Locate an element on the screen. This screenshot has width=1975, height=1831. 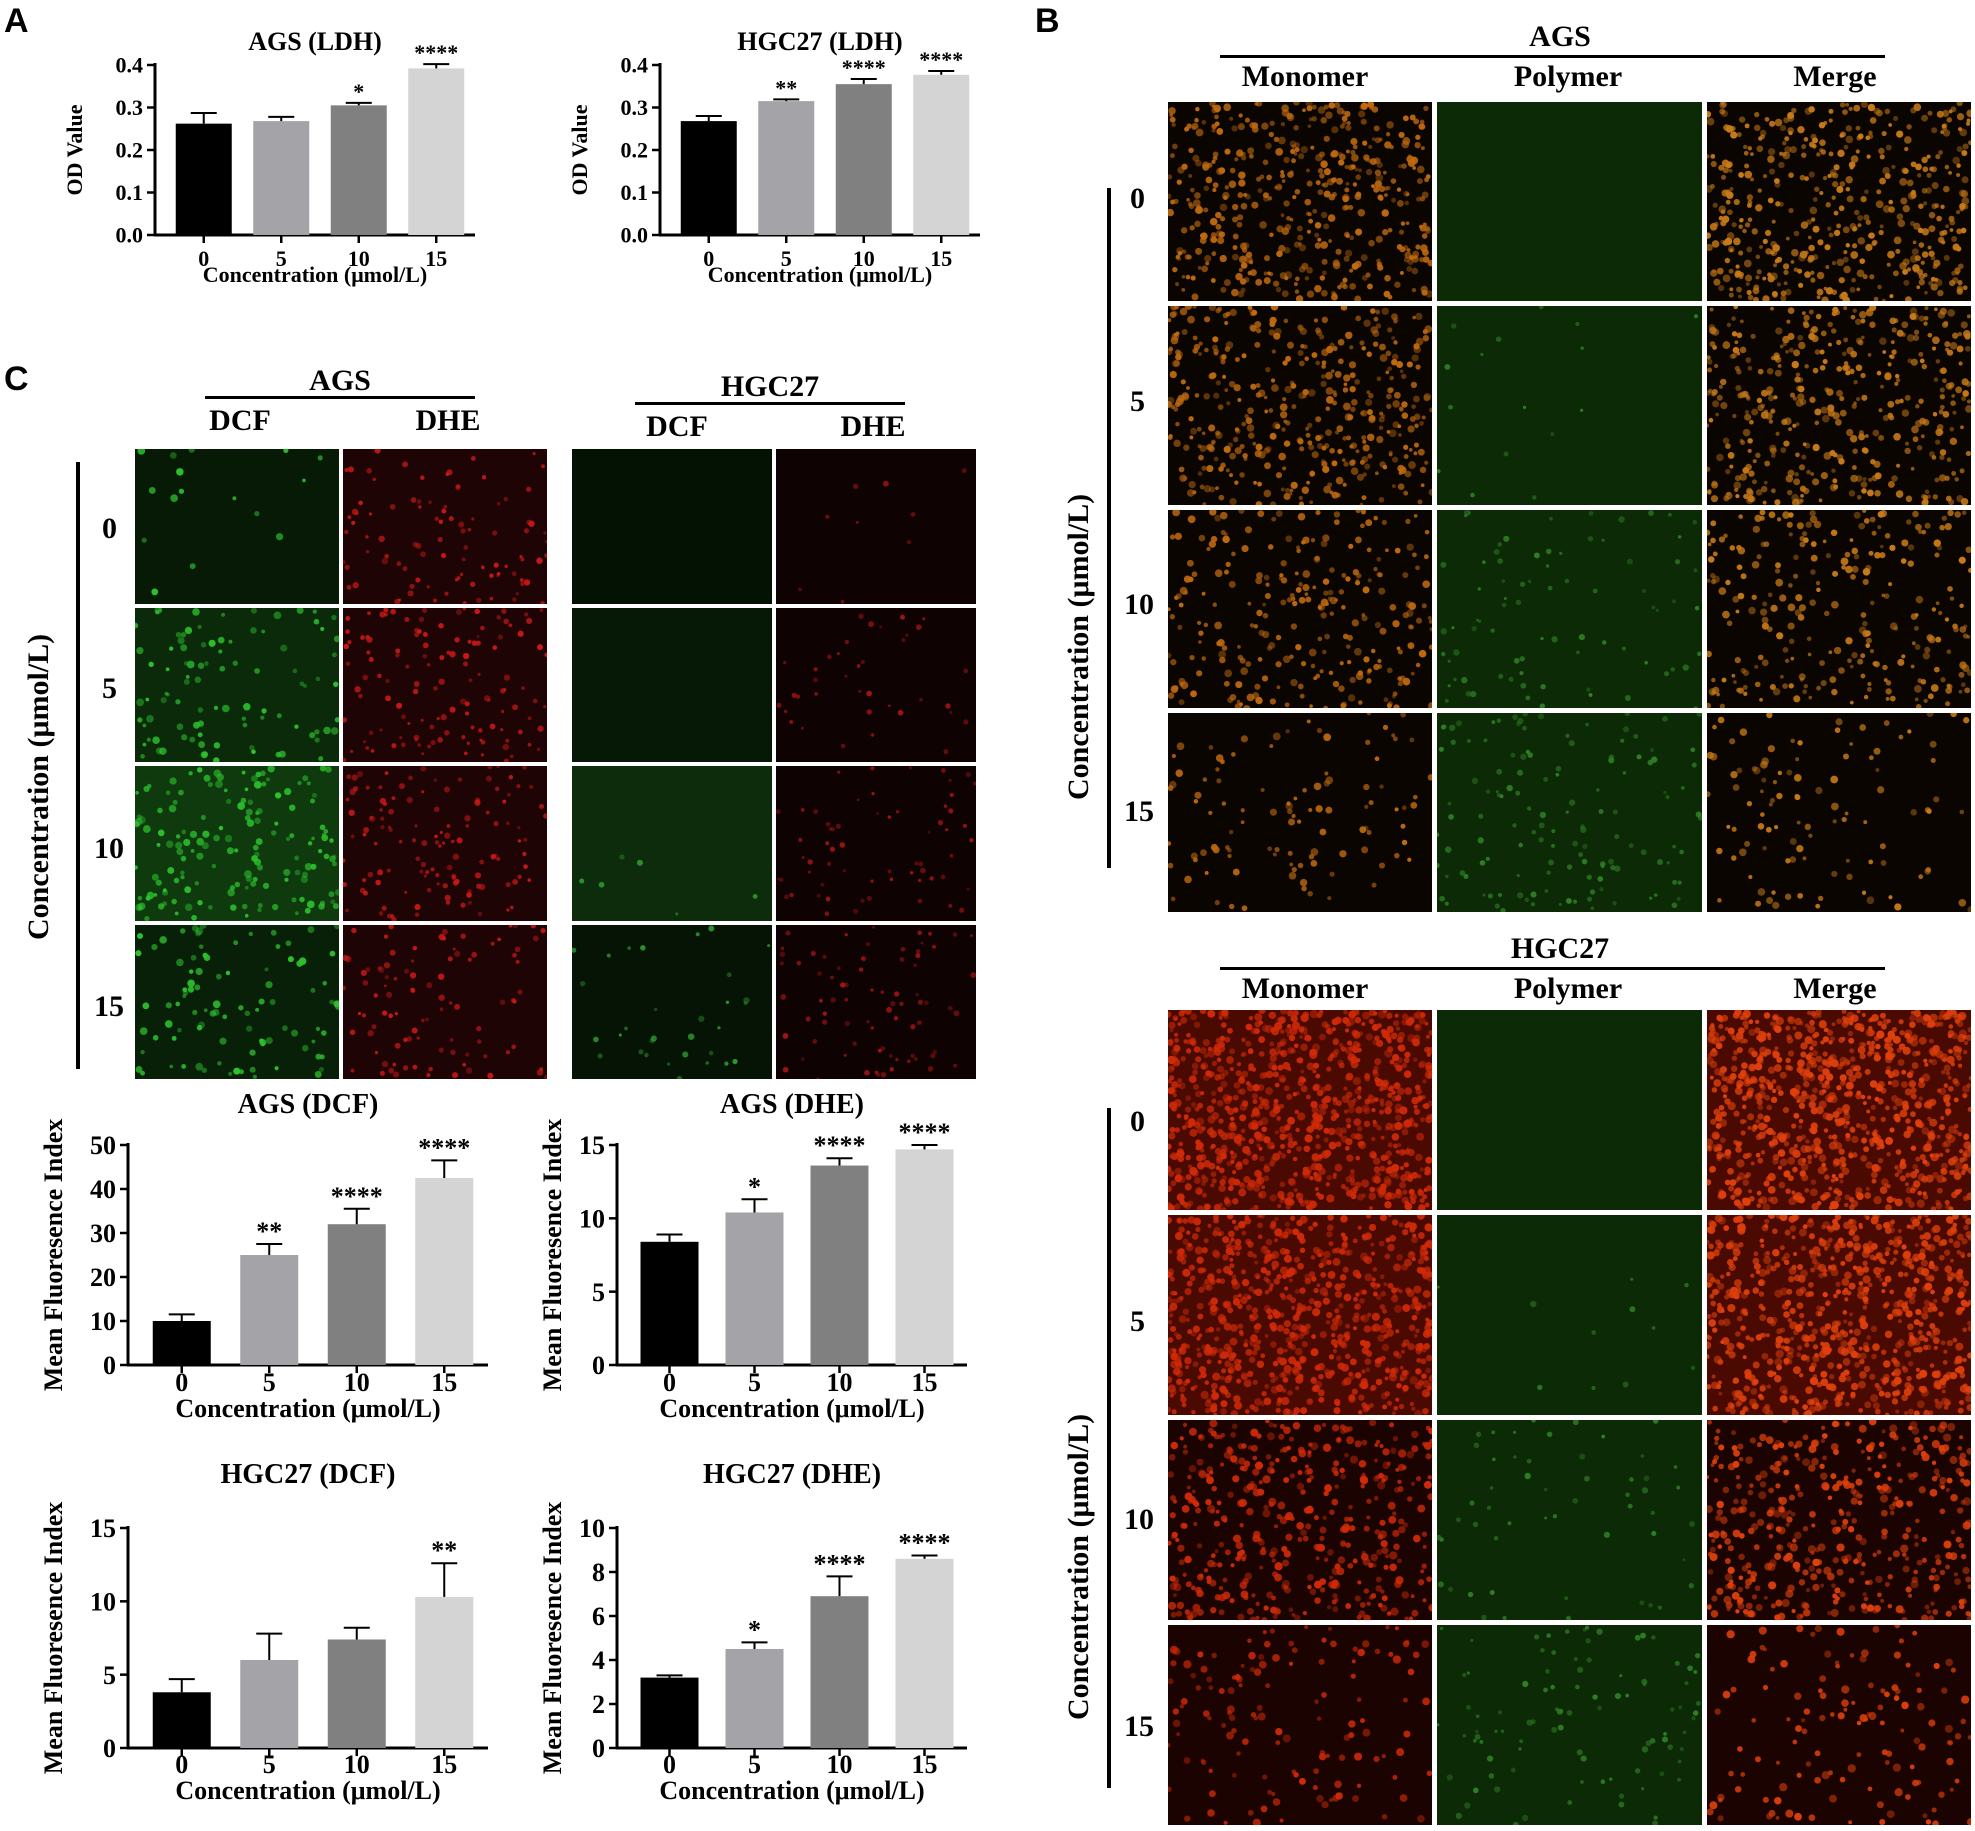
tile-b-ags-r3-c0 is located at coordinates (1300, 812).